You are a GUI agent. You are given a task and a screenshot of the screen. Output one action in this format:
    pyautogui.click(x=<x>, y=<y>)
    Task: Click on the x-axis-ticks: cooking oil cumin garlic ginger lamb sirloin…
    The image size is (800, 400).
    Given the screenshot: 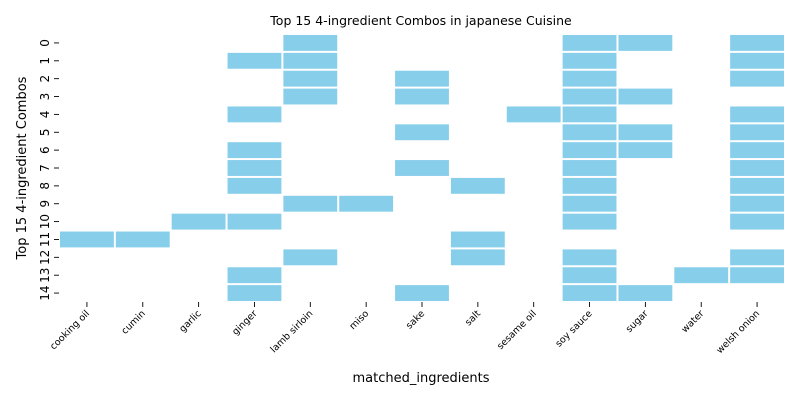 What is the action you would take?
    pyautogui.click(x=405, y=329)
    